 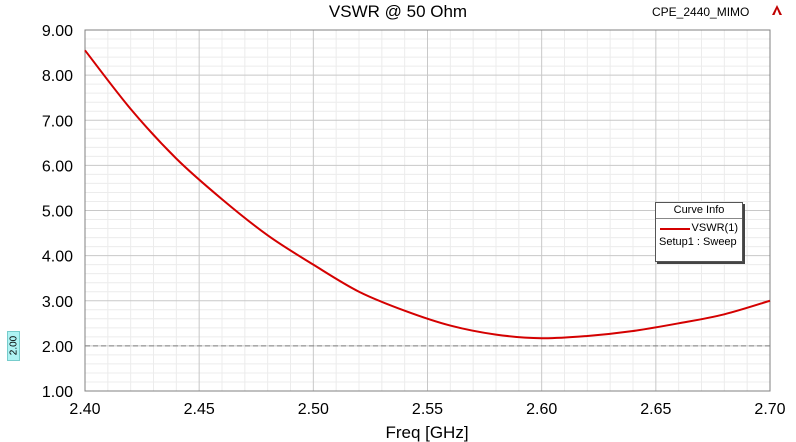 I want to click on reference-marker: 2.00, so click(x=13, y=346).